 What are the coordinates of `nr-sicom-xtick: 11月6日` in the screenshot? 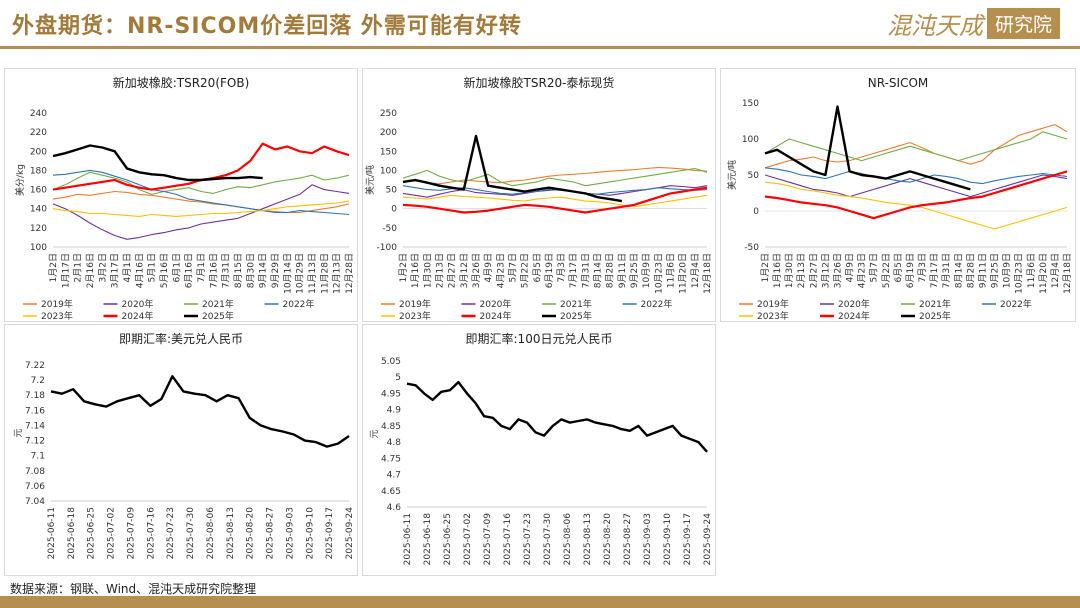 It's located at (1031, 270).